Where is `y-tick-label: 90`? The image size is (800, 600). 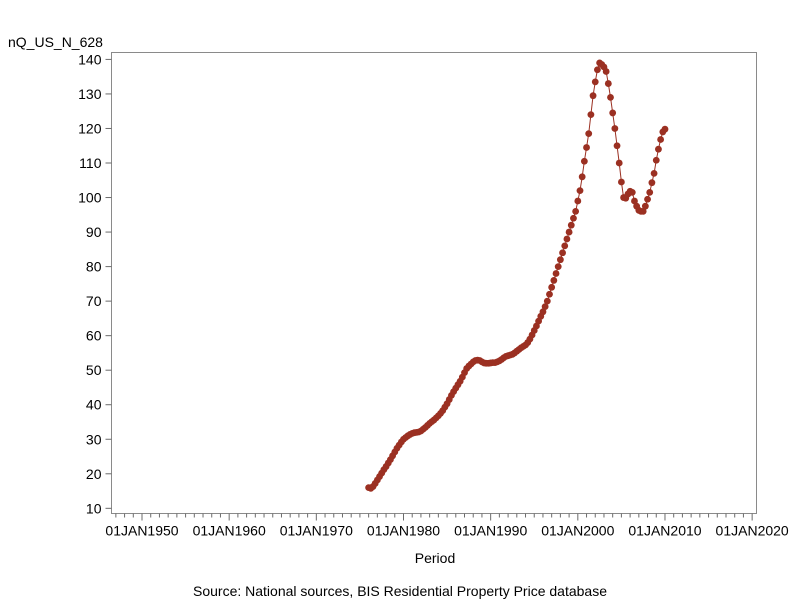 y-tick-label: 90 is located at coordinates (94, 232).